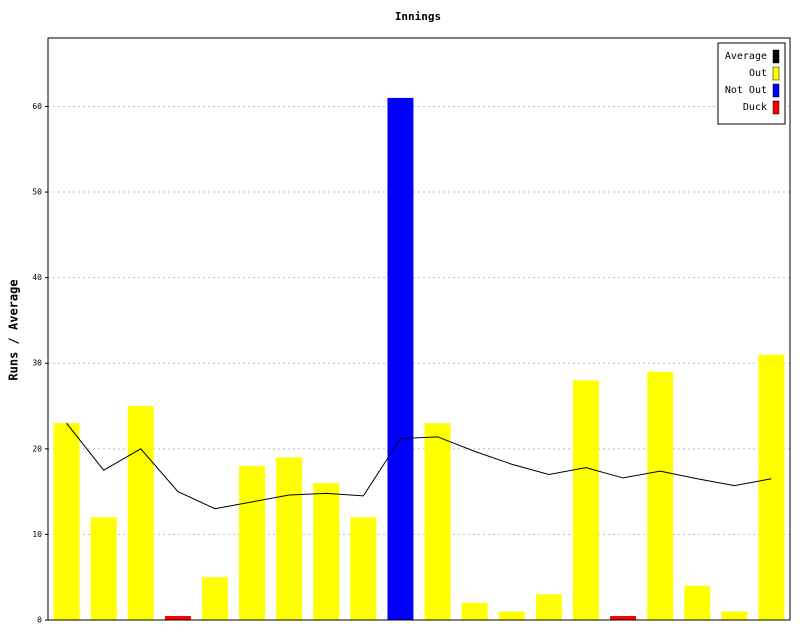  I want to click on y-tick-label: 10, so click(37, 534).